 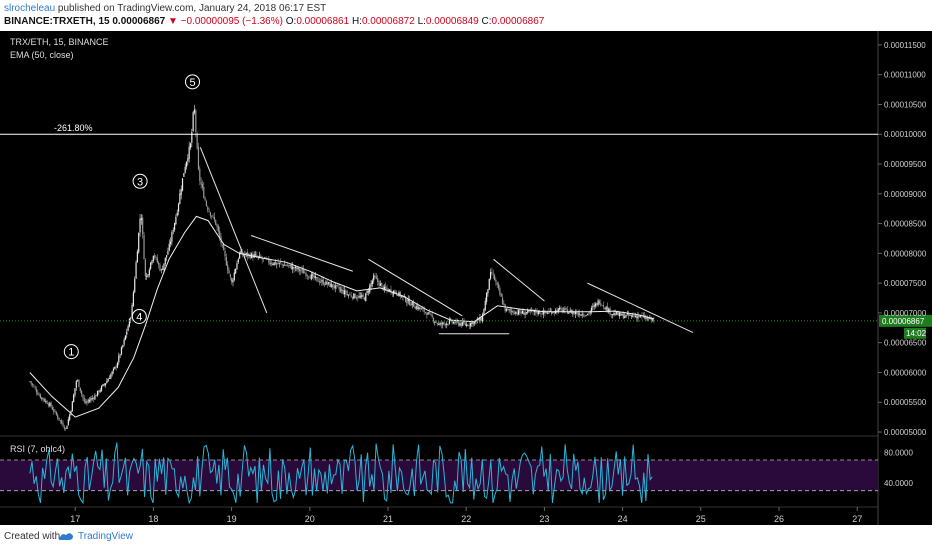 I want to click on y-tick-label: 0.00007500, so click(x=905, y=283).